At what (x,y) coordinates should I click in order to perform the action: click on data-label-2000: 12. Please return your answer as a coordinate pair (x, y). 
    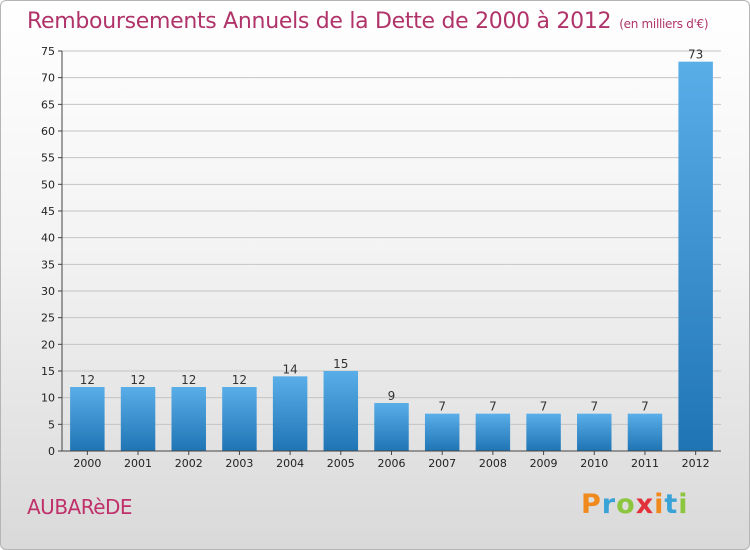
    Looking at the image, I should click on (87, 380).